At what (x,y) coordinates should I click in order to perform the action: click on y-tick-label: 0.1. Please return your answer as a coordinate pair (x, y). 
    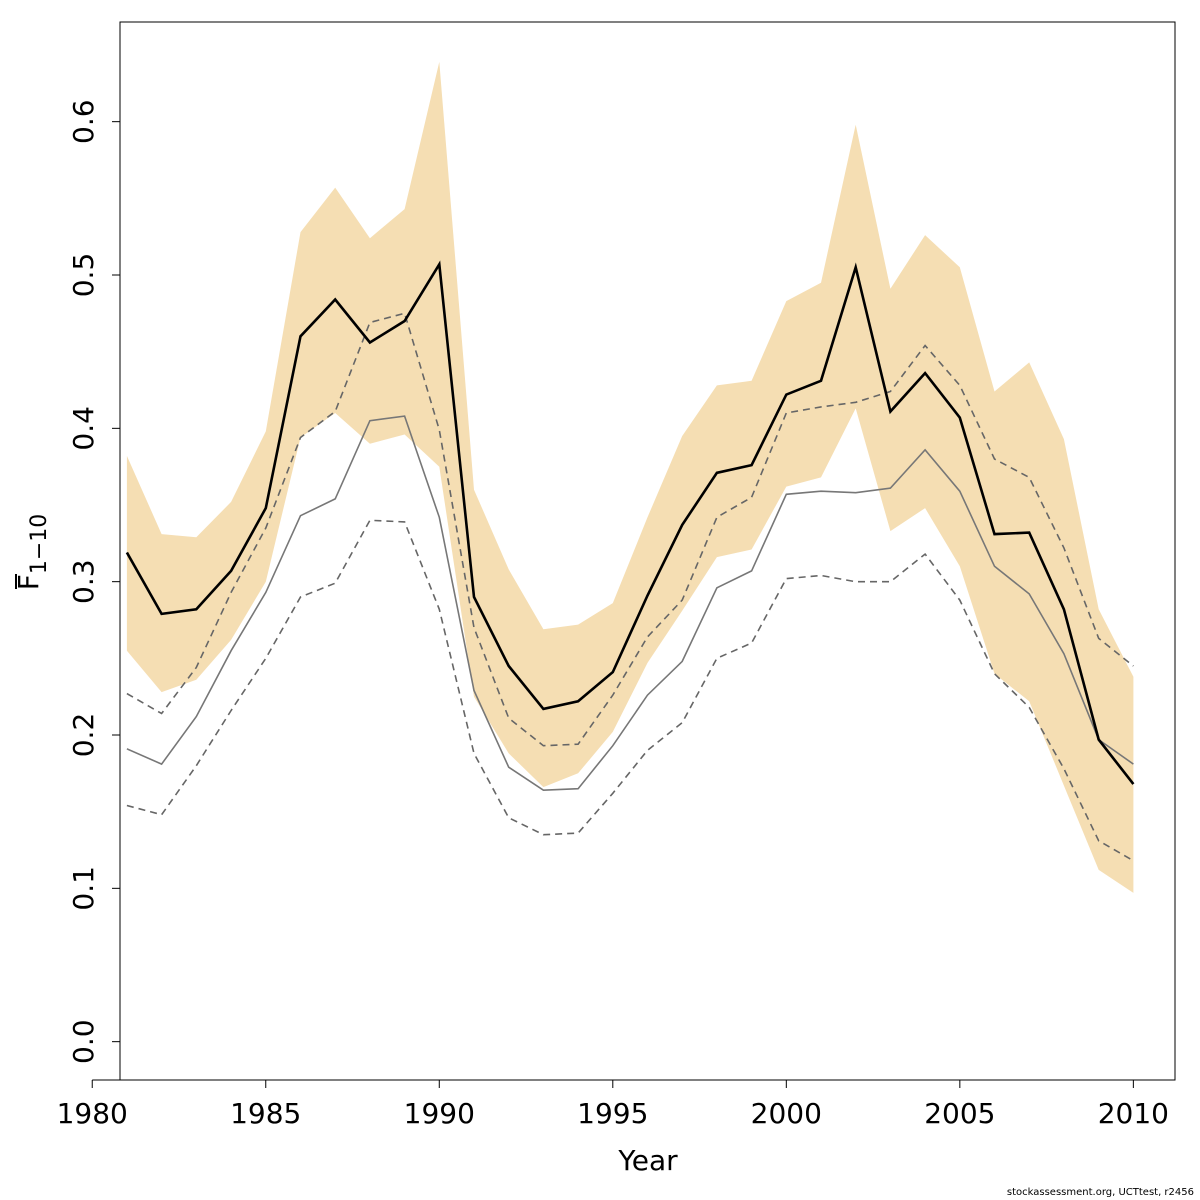
    Looking at the image, I should click on (83, 888).